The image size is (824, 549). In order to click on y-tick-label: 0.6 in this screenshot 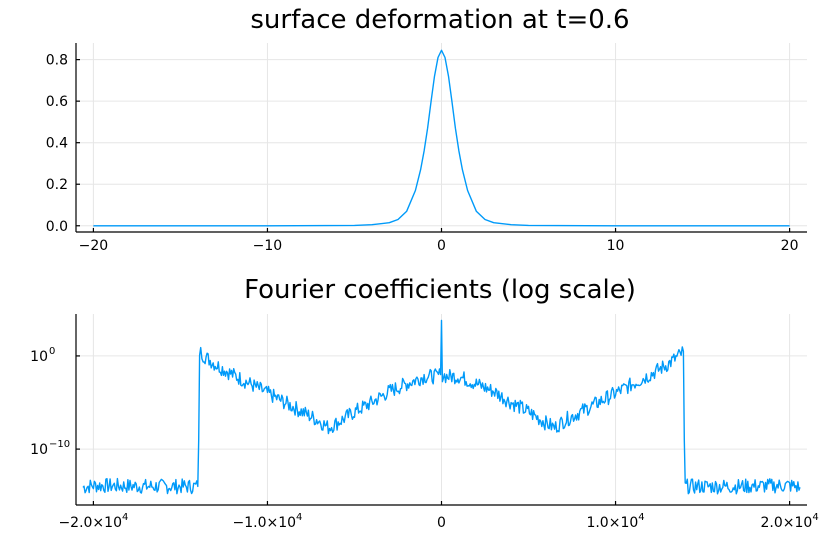, I will do `click(57, 102)`.